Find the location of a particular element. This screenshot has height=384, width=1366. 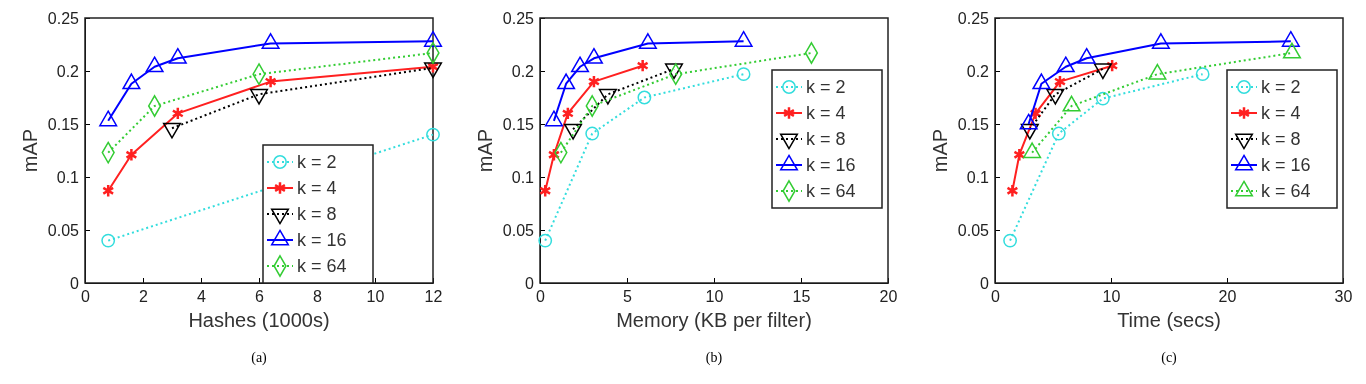

x-tick-label: 8 is located at coordinates (318, 297).